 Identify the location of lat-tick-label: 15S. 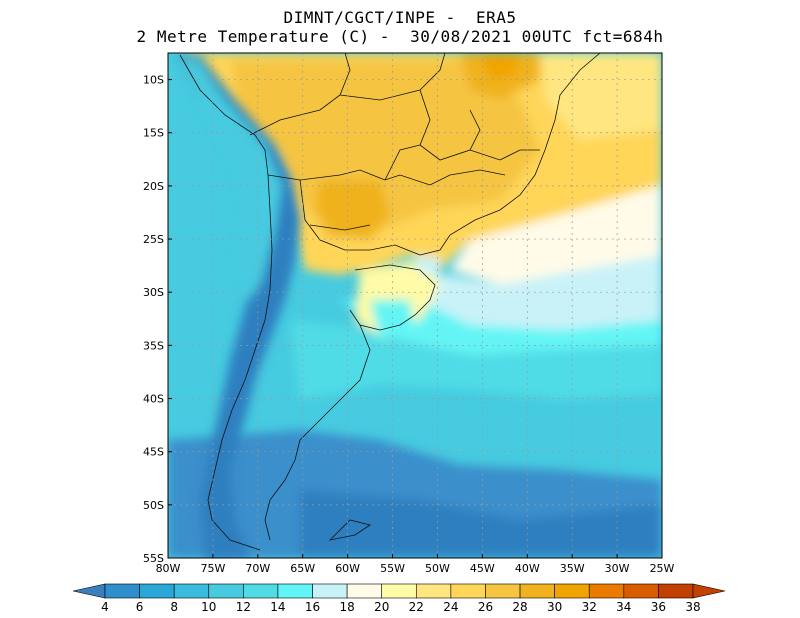
(153, 133).